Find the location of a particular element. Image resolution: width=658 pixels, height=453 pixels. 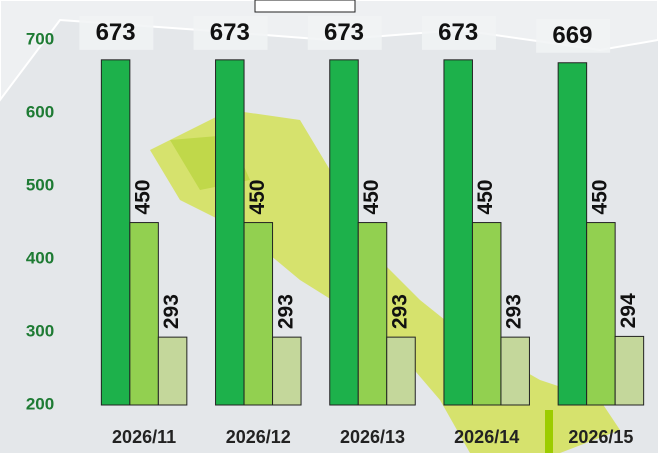

y-tick-label: 500 is located at coordinates (40, 185).